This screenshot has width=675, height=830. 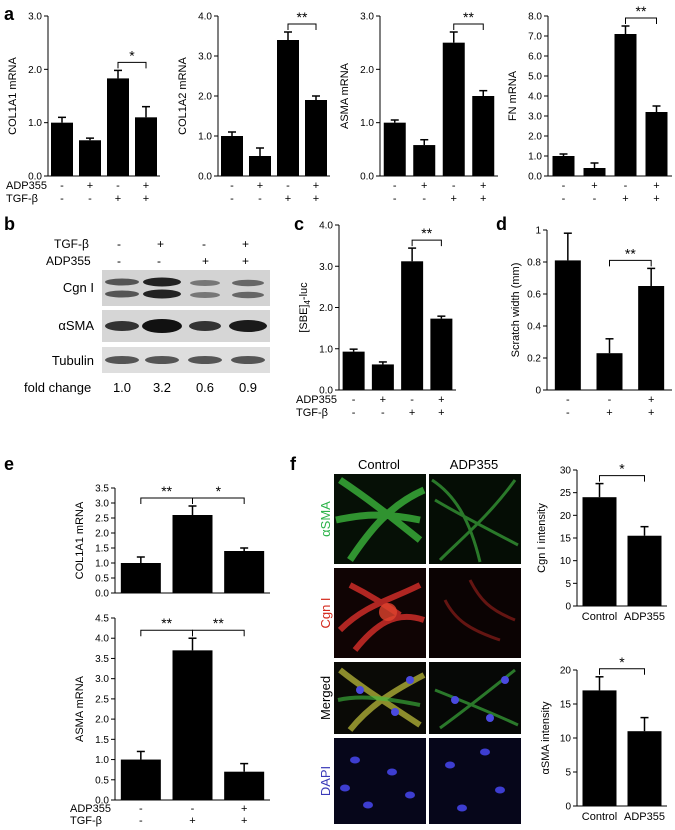 I want to click on micro-col-header: ADP355, so click(x=474, y=464).